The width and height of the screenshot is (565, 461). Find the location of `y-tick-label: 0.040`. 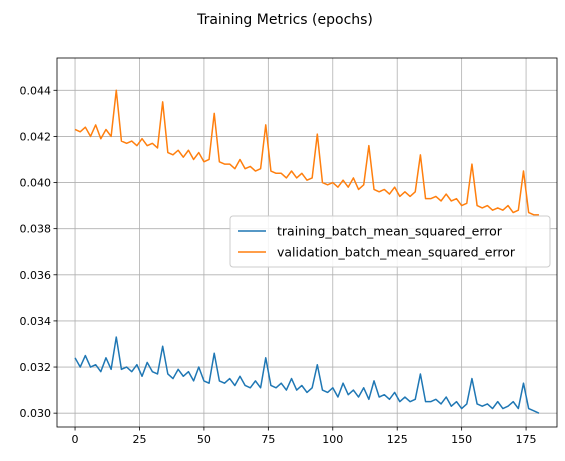

y-tick-label: 0.040 is located at coordinates (36, 183).